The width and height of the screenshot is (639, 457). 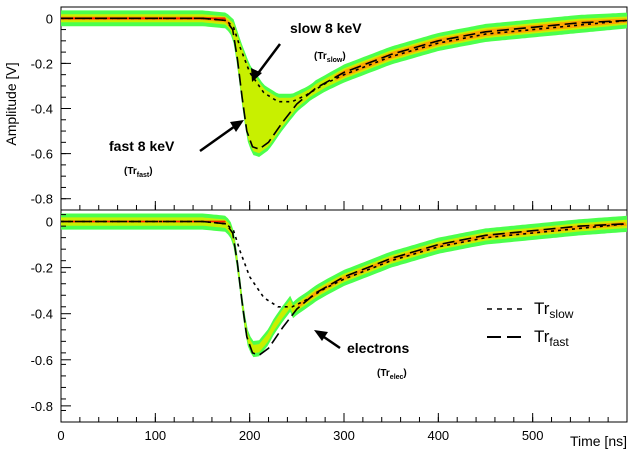 What do you see at coordinates (330, 57) in the screenshot?
I see `annotation-slow-paren: (Trslow)` at bounding box center [330, 57].